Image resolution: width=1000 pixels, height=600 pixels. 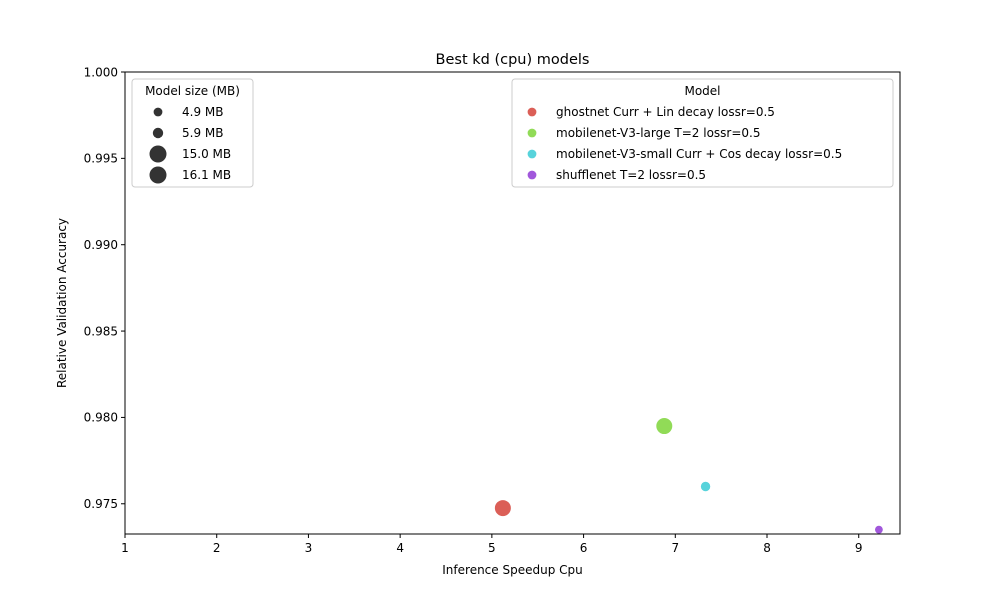 What do you see at coordinates (217, 548) in the screenshot?
I see `x-tick-label: 2` at bounding box center [217, 548].